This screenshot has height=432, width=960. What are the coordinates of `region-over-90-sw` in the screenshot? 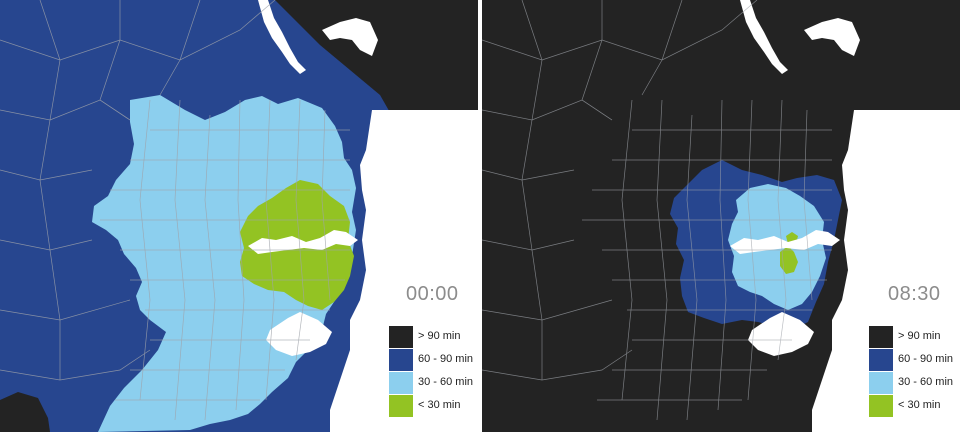 It's located at (25, 412).